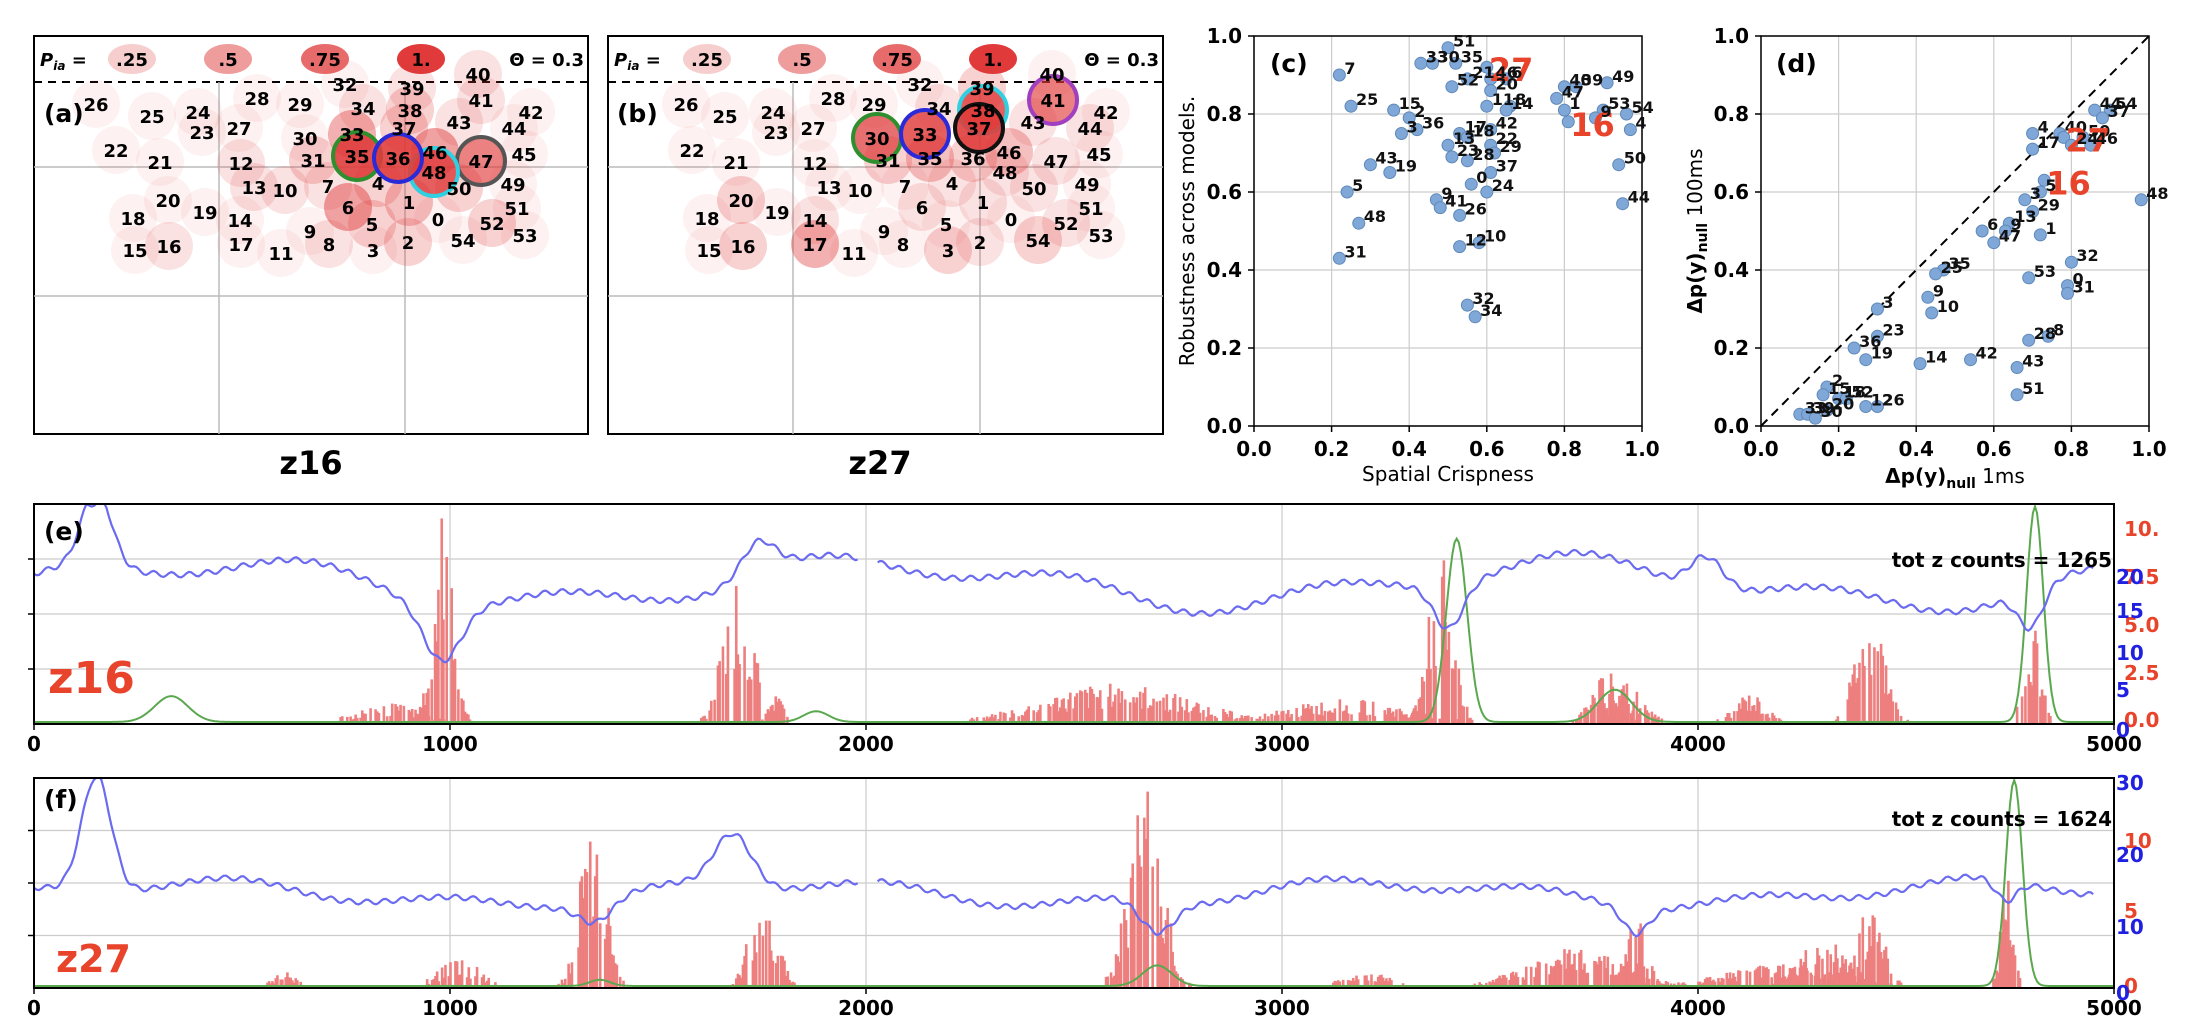 Image resolution: width=2192 pixels, height=1035 pixels. Describe the element at coordinates (2141, 625) in the screenshot. I see `right-tick-label-red: 5.0` at that location.